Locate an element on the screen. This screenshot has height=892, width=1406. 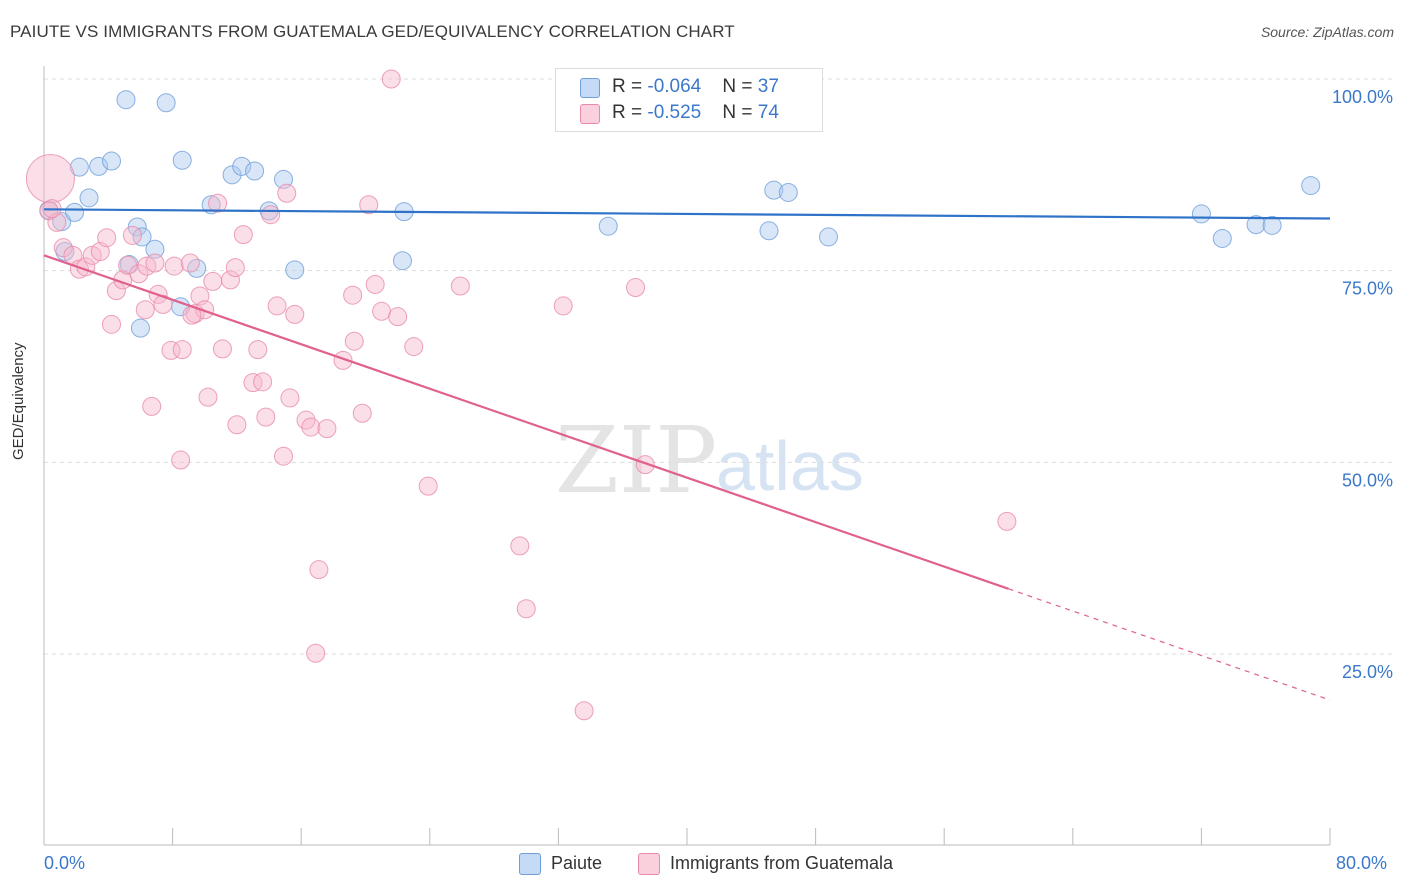
series-legend: Paiute Immigrants from Guatemala is located at coordinates (703, 866).